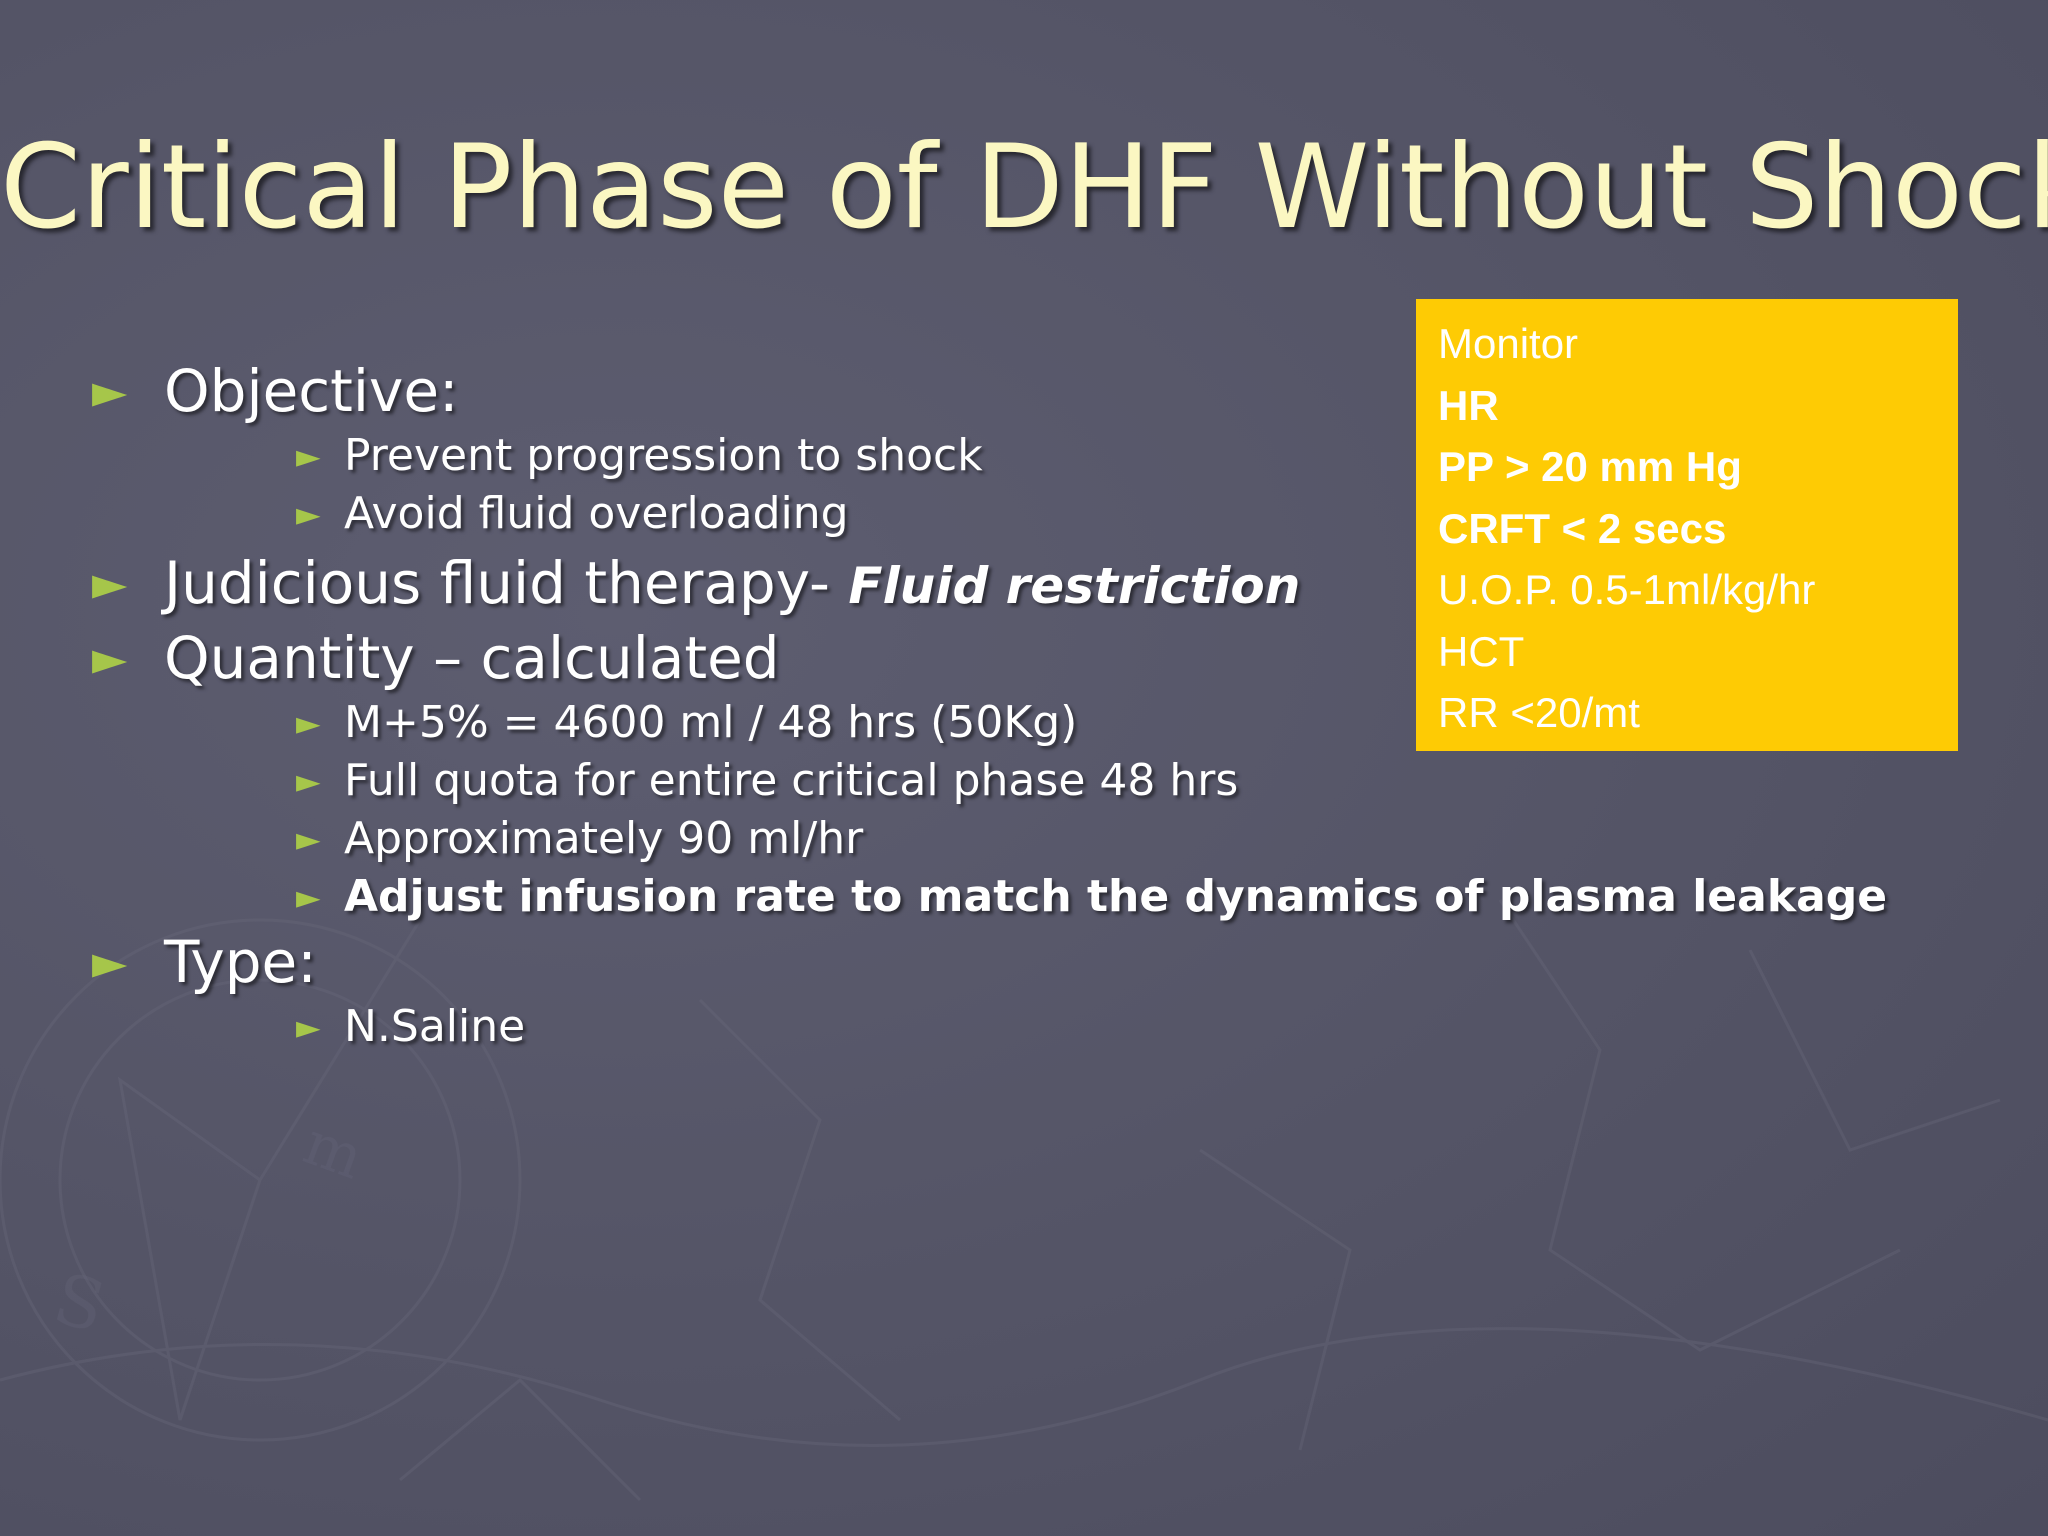 The image size is (2048, 1536). I want to click on sub-bullet-avoid-overload: ► Avoid fluid overloading, so click(1104, 514).